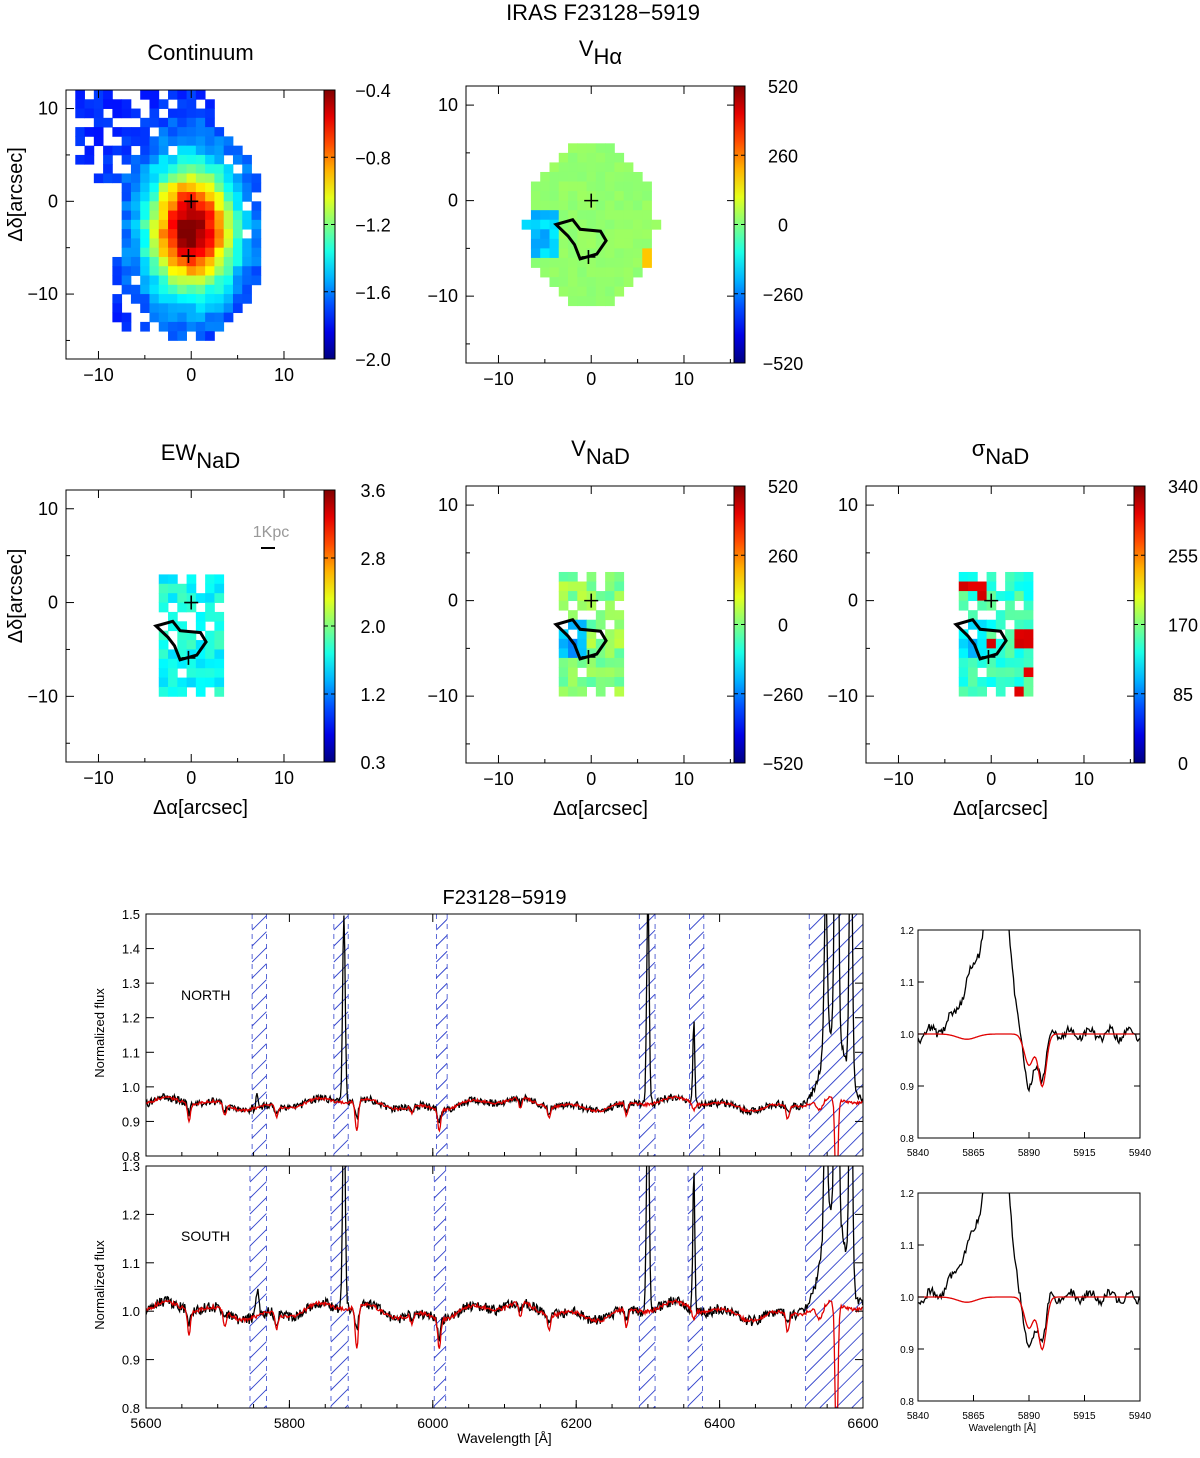 This screenshot has height=1458, width=1200. What do you see at coordinates (1029, 1271) in the screenshot?
I see `series-line-observed` at bounding box center [1029, 1271].